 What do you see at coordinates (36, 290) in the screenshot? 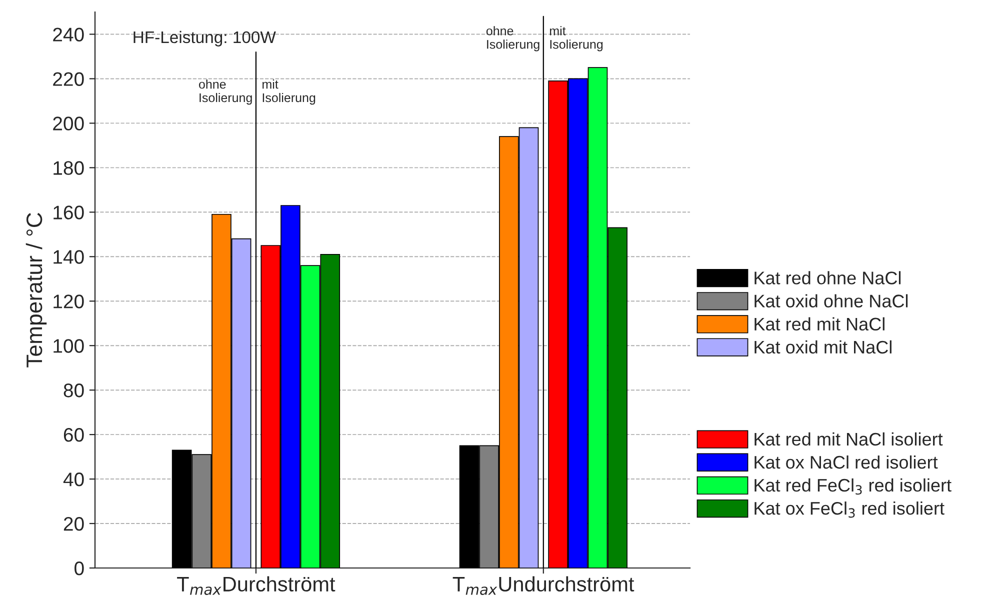
I see `y-axis-title: Temperatur / °C` at bounding box center [36, 290].